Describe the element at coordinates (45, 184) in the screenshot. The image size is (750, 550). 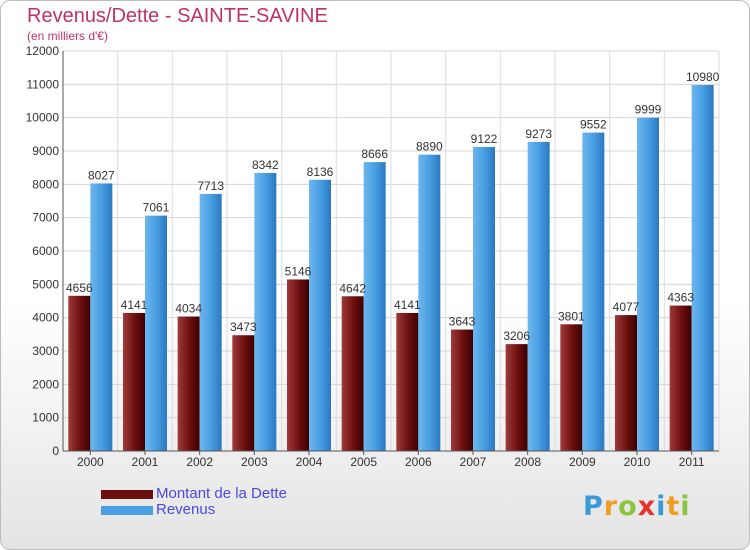
I see `y-tick-label: 8000` at that location.